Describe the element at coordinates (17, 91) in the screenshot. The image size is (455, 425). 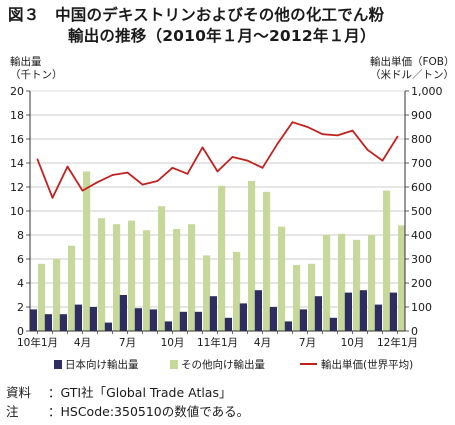
I see `y-left-tick-label: 20` at that location.